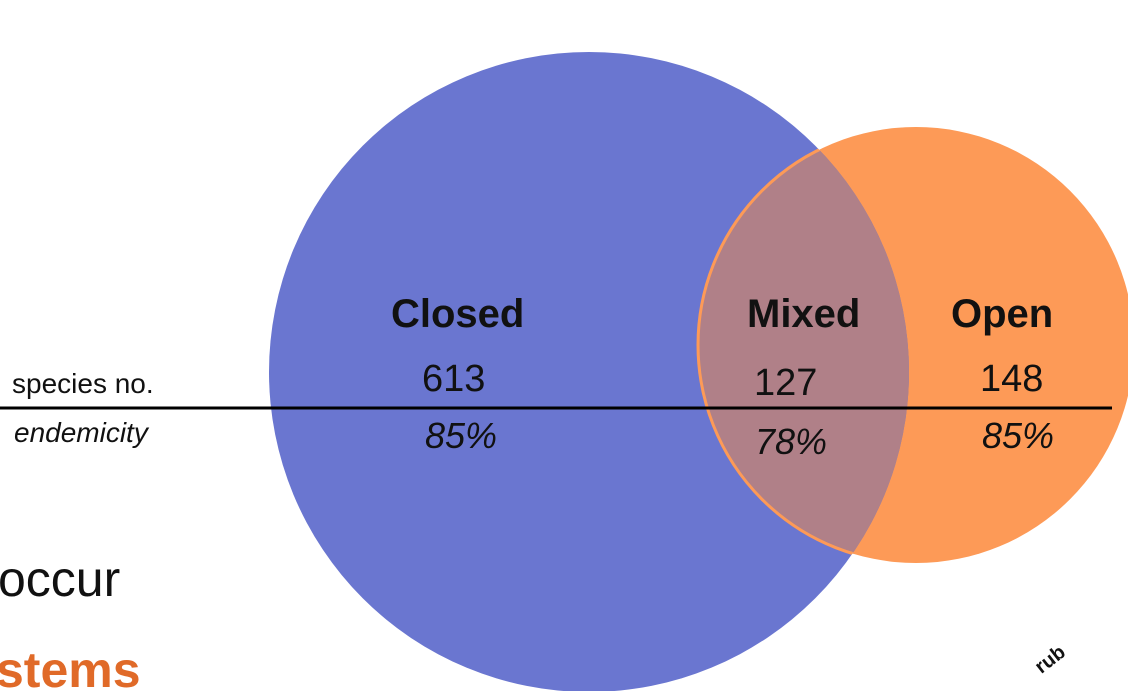 This screenshot has width=1128, height=698. What do you see at coordinates (1018, 435) in the screenshot?
I see `open-endemicity-value: 85%` at bounding box center [1018, 435].